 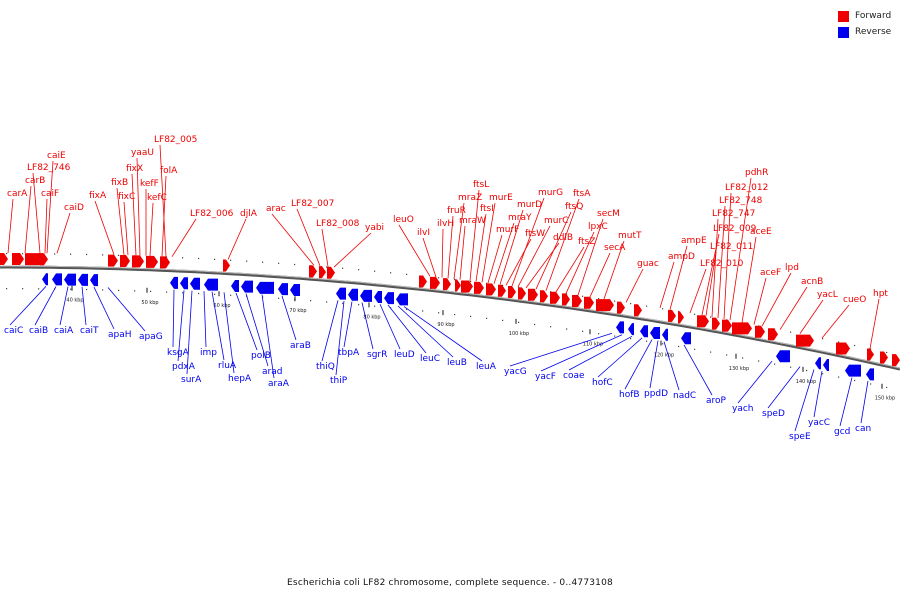 I want to click on reverse-gene-label: araB, so click(x=300, y=346).